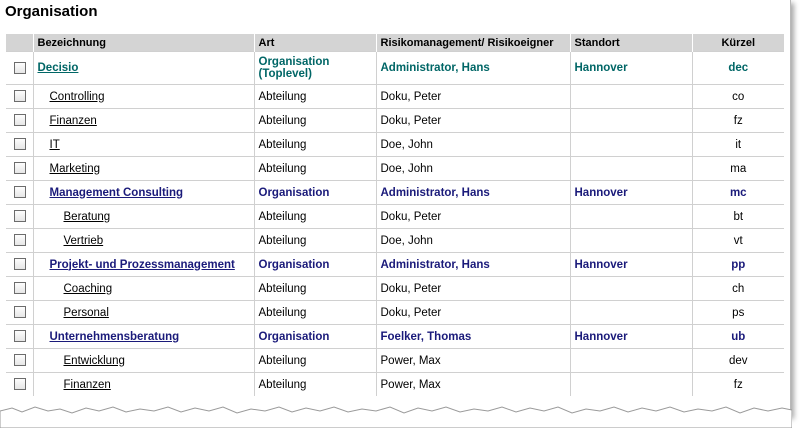 This screenshot has height=428, width=800. Describe the element at coordinates (75, 168) in the screenshot. I see `org-name-link: Marketing` at that location.